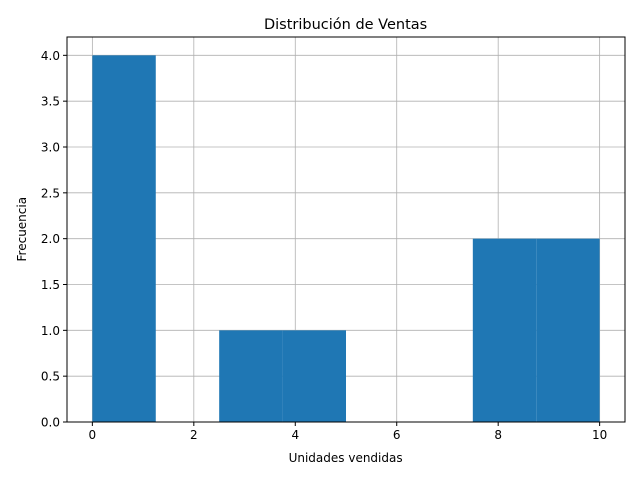  Describe the element at coordinates (93, 435) in the screenshot. I see `x-tick-label: 0` at that location.